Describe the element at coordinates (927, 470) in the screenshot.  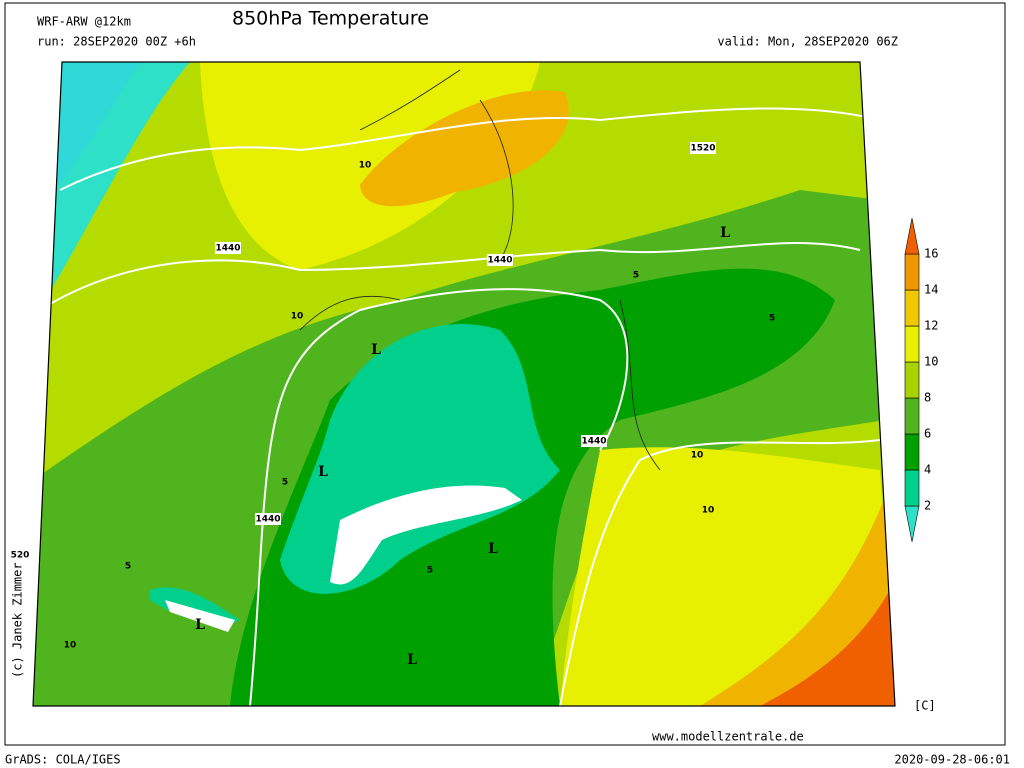
I see `colorbar-tick-label: 4` at that location.